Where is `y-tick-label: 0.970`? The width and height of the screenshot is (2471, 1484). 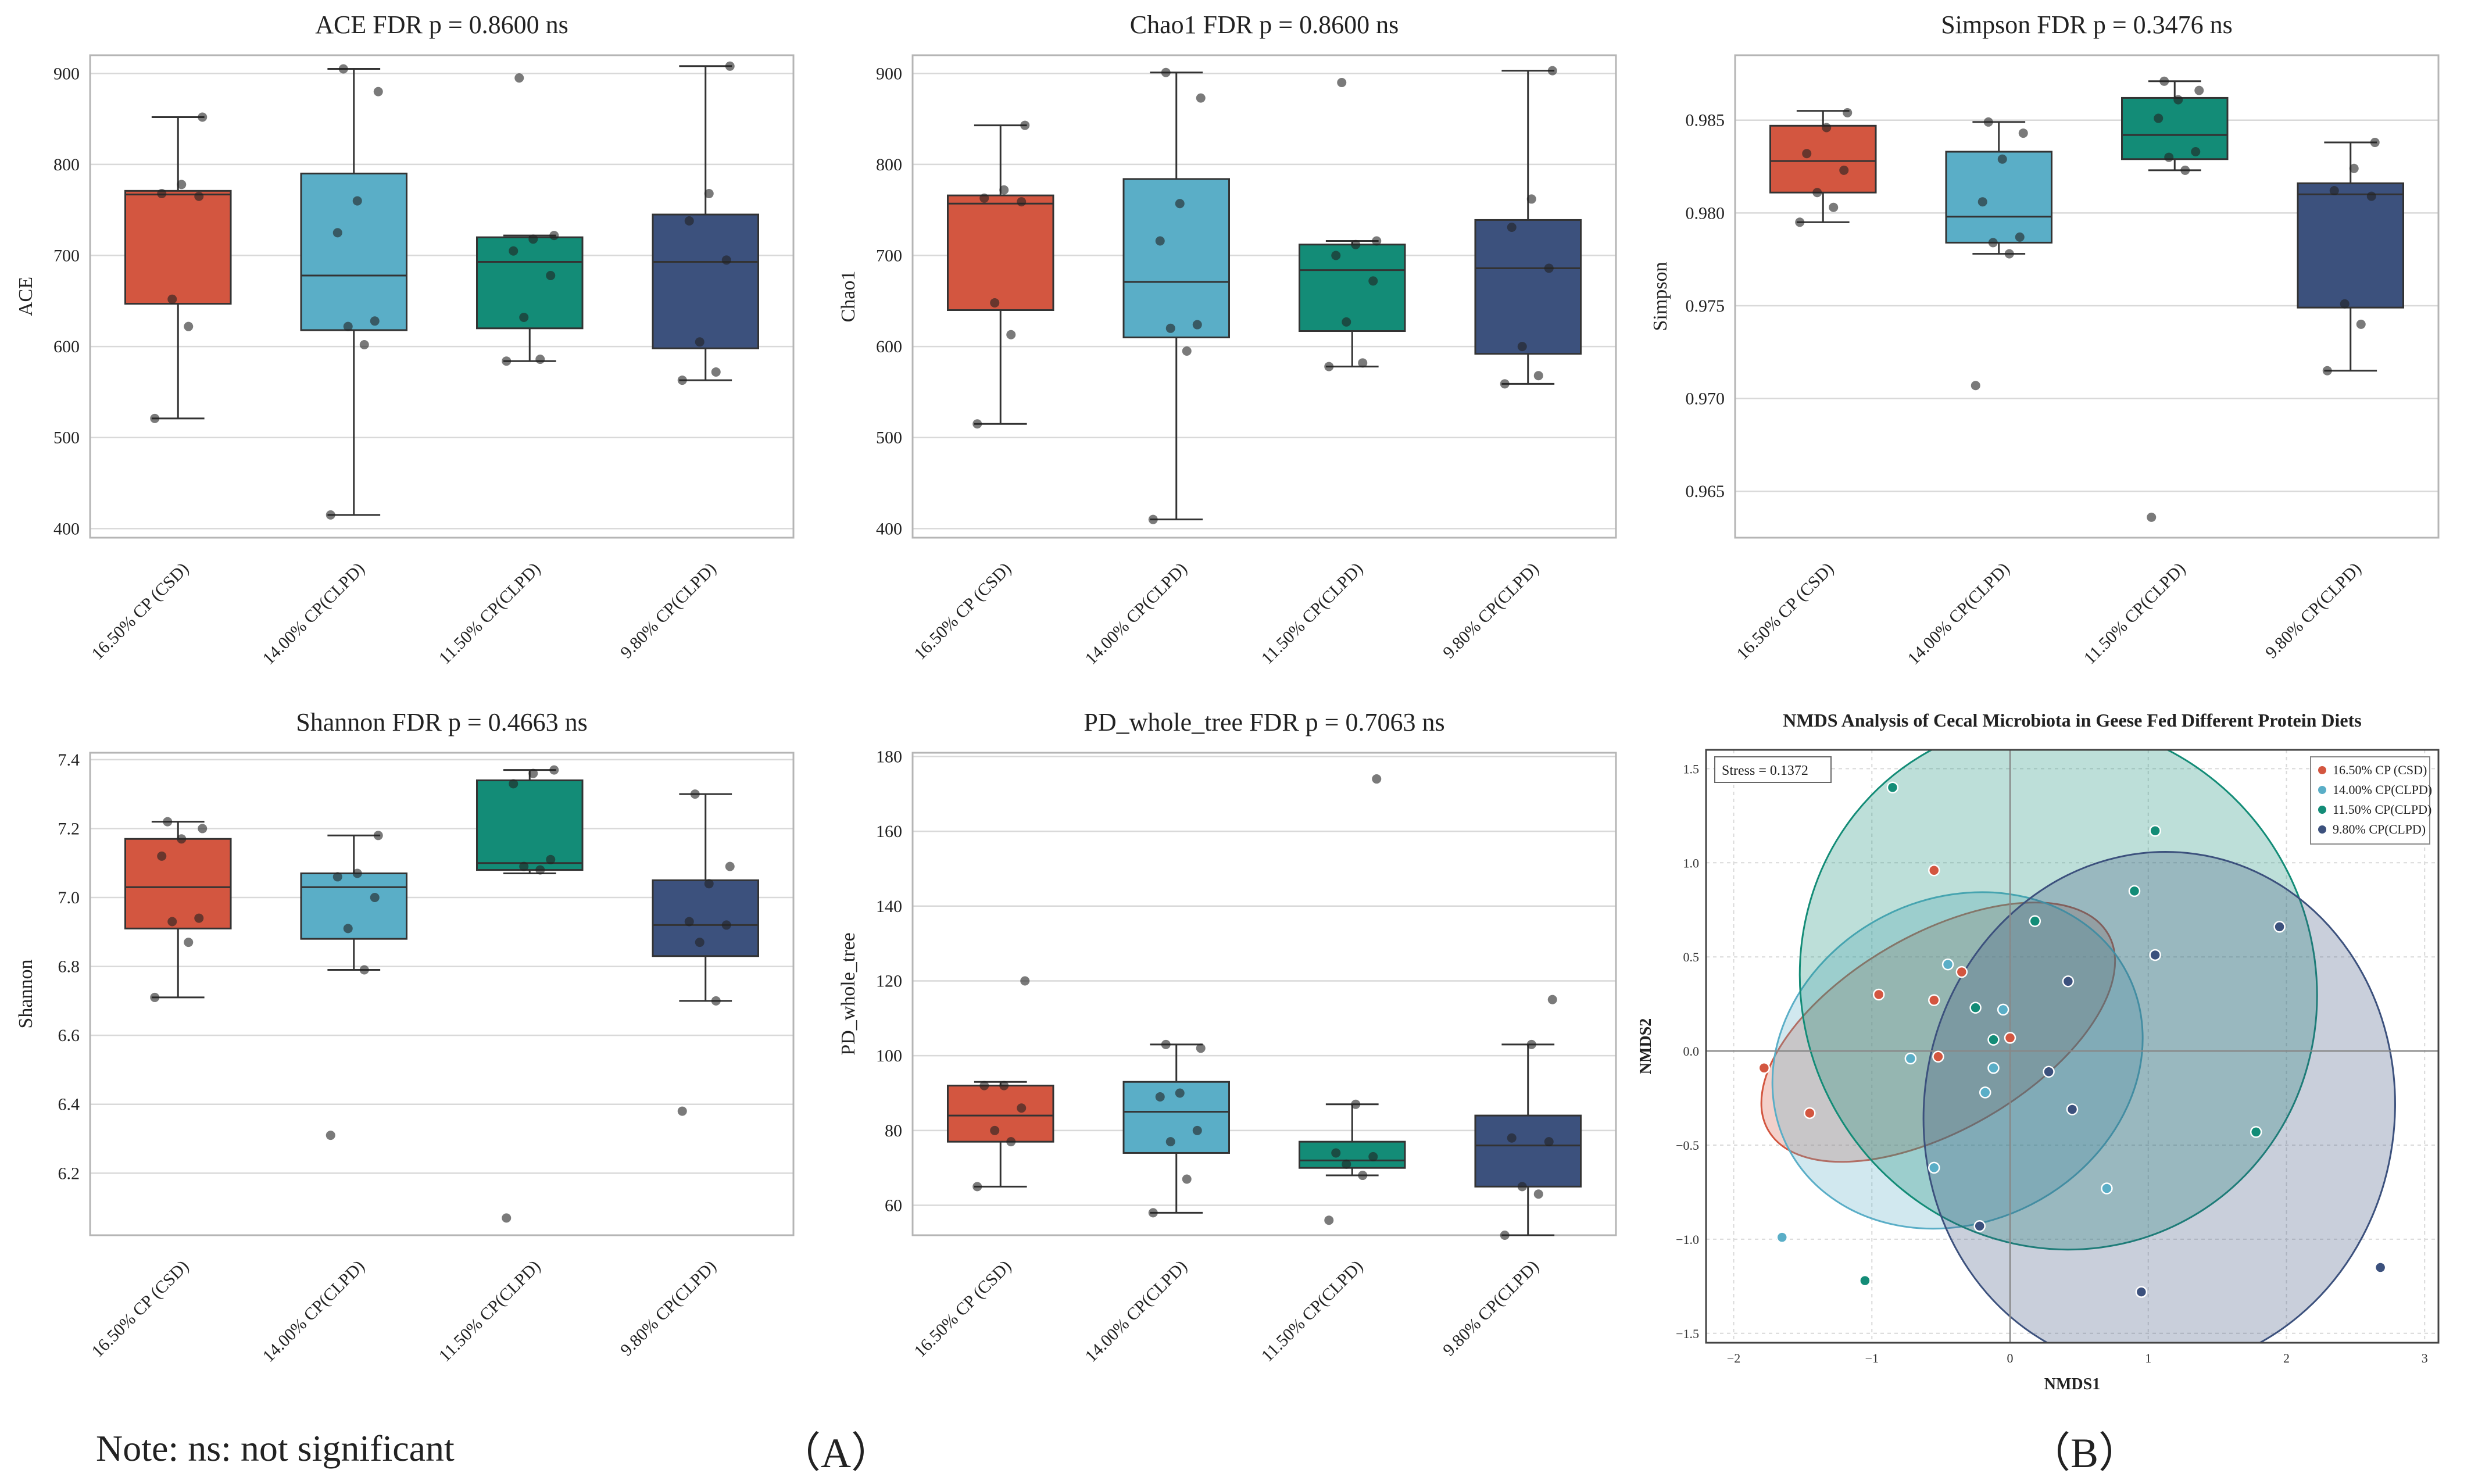
y-tick-label: 0.970 is located at coordinates (1705, 399).